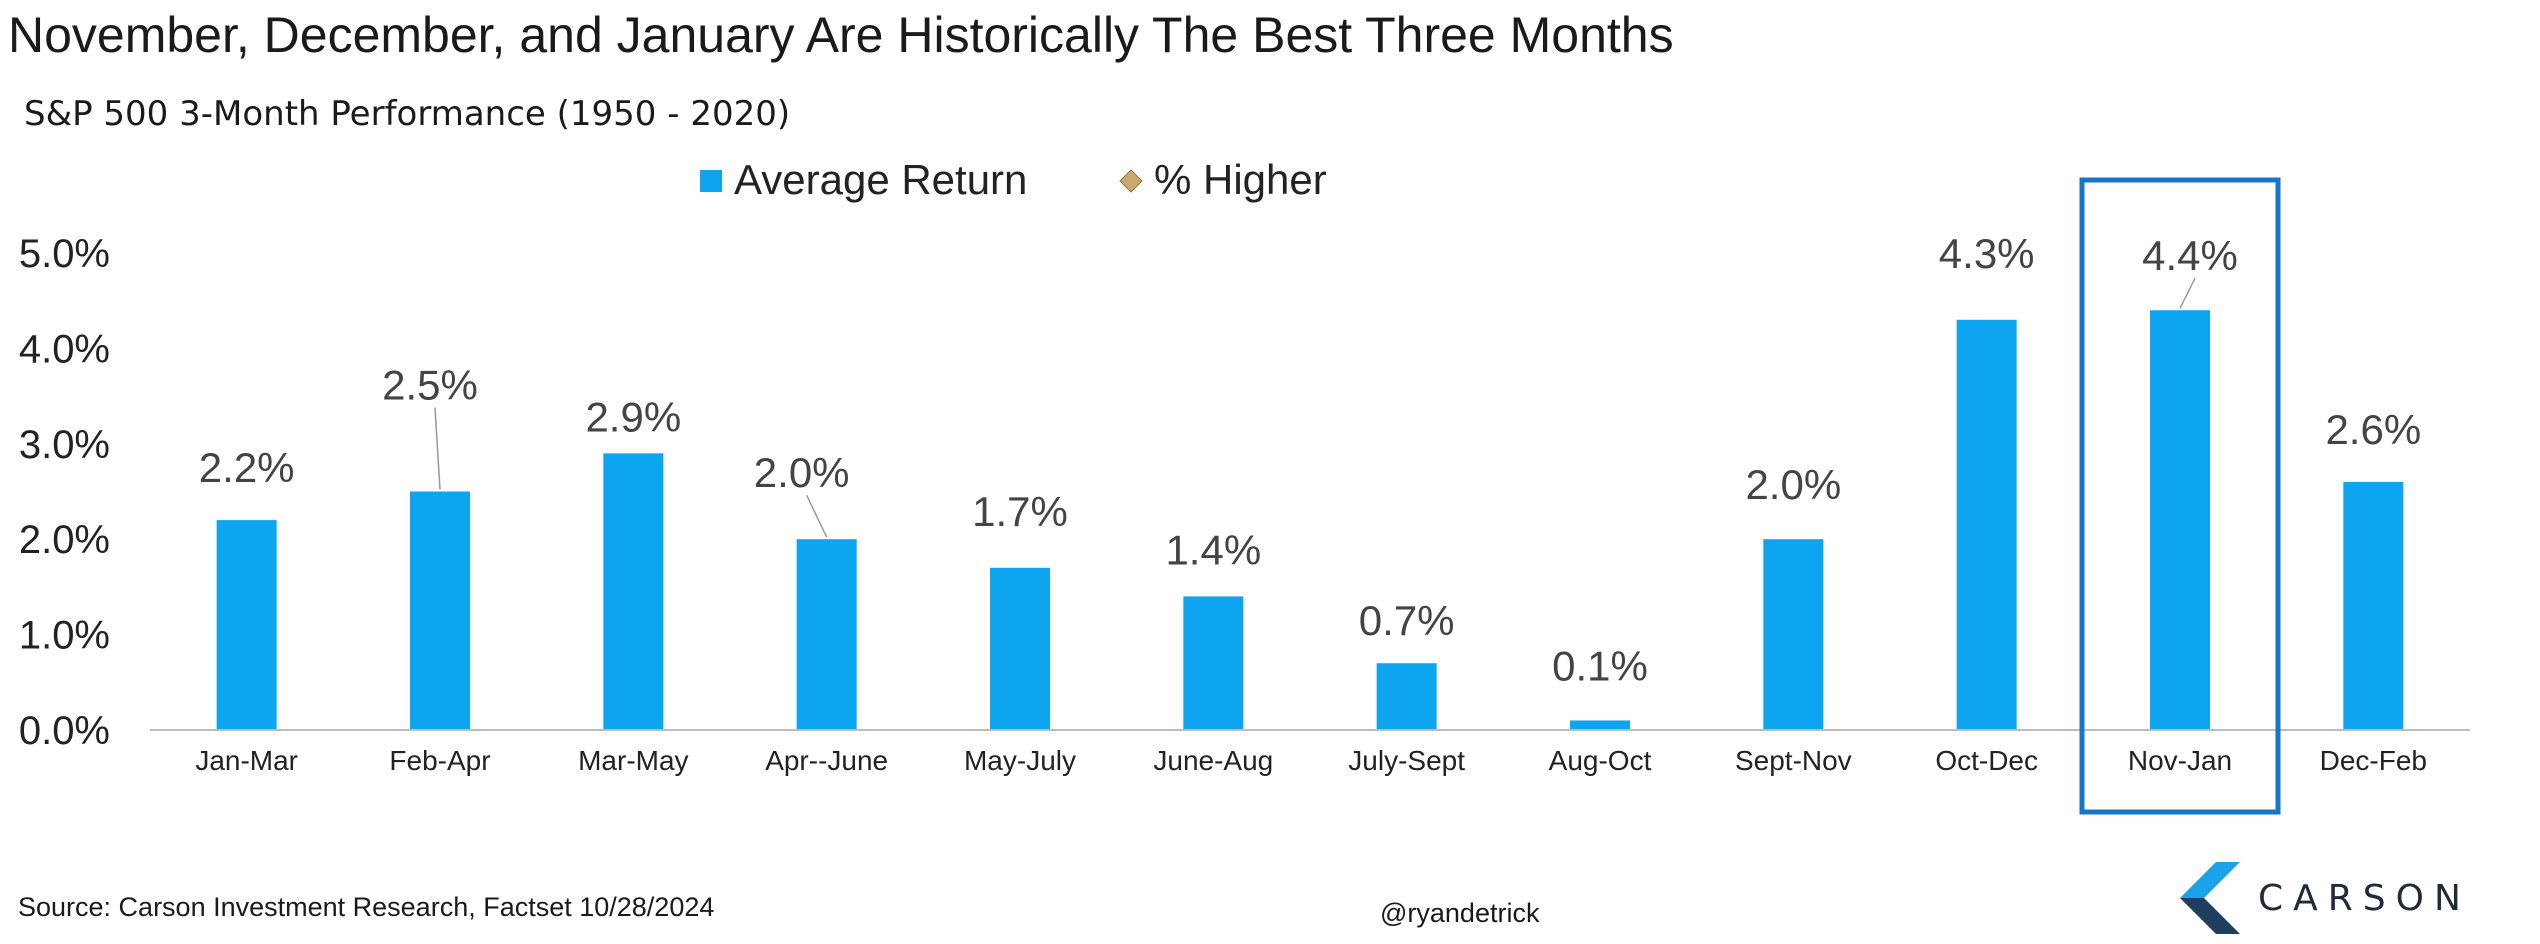  I want to click on highlight-box, so click(2180, 496).